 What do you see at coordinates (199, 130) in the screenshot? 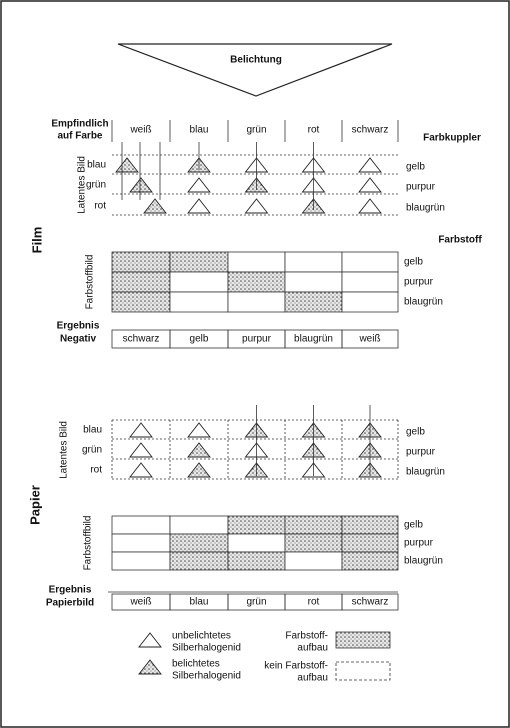
I see `column-label: blau` at bounding box center [199, 130].